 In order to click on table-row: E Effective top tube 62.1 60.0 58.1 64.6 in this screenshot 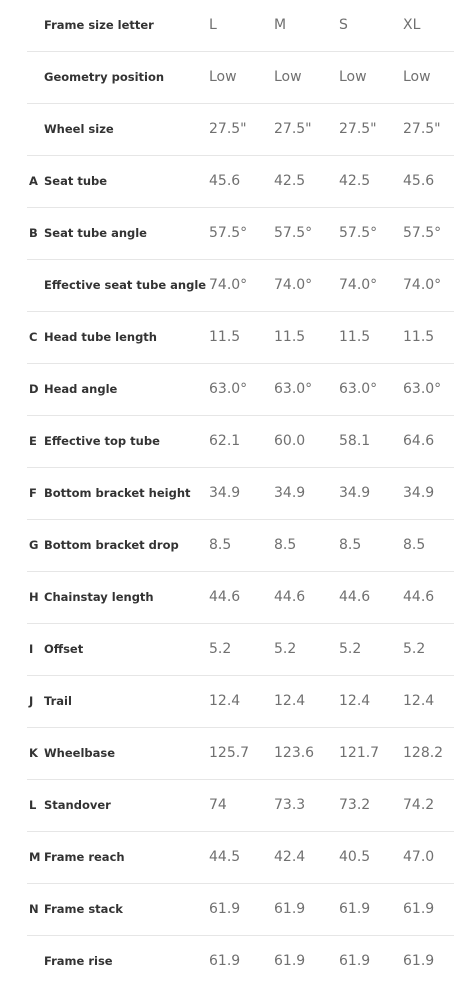, I will do `click(240, 442)`.